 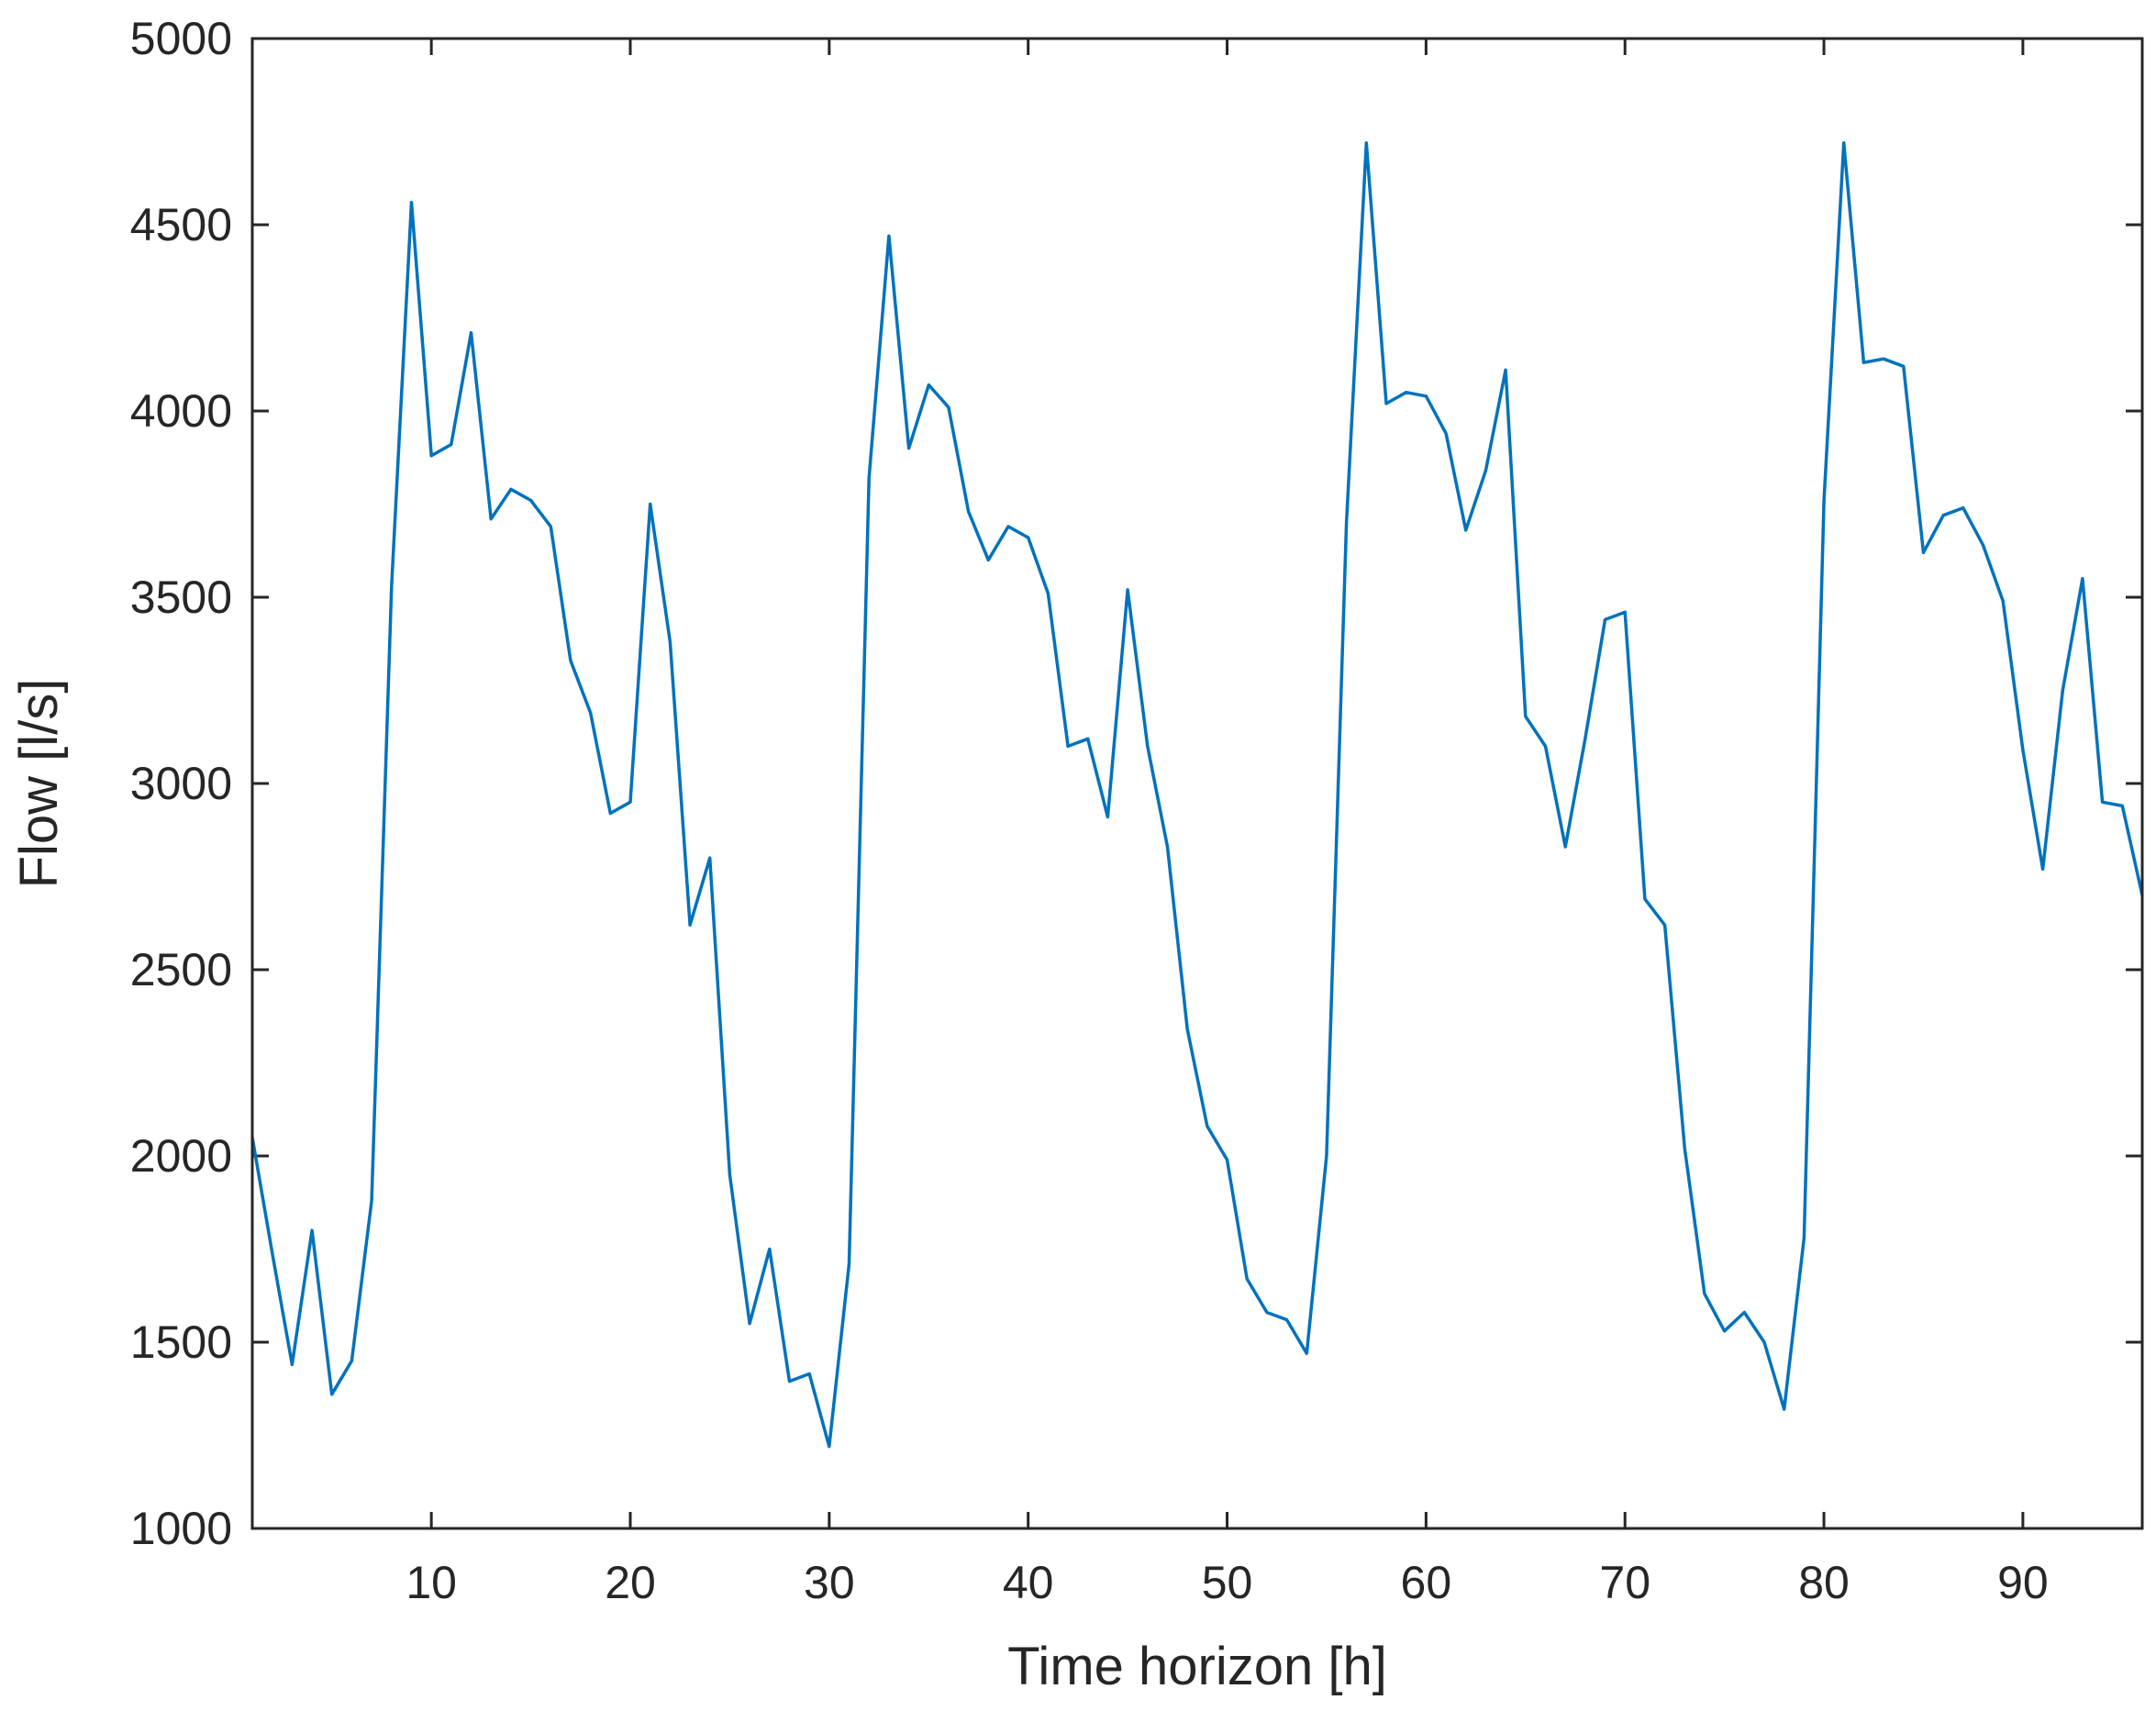 What do you see at coordinates (1028, 1582) in the screenshot?
I see `x-tick-label: 40` at bounding box center [1028, 1582].